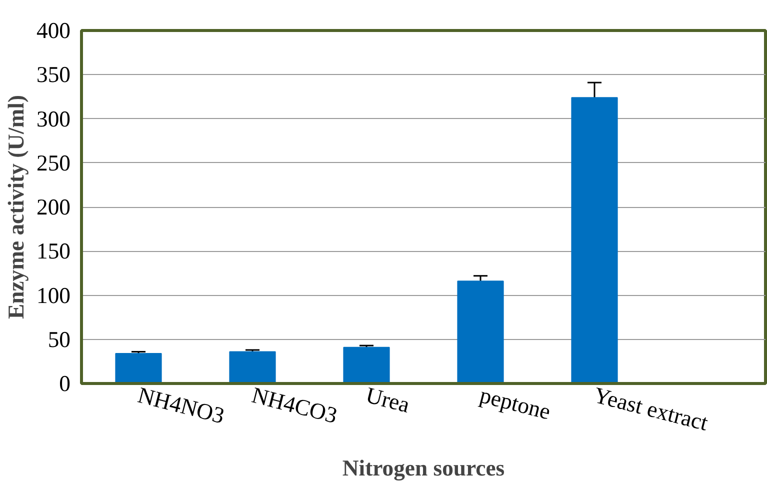  What do you see at coordinates (181, 405) in the screenshot?
I see `x-tick-label: NH4NO3` at bounding box center [181, 405].